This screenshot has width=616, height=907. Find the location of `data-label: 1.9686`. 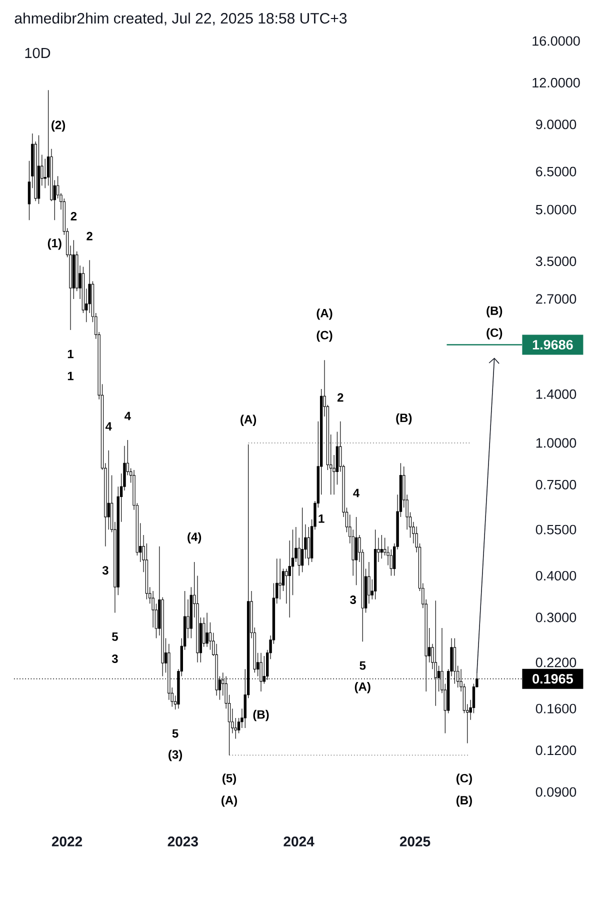

data-label: 1.9686 is located at coordinates (552, 345).